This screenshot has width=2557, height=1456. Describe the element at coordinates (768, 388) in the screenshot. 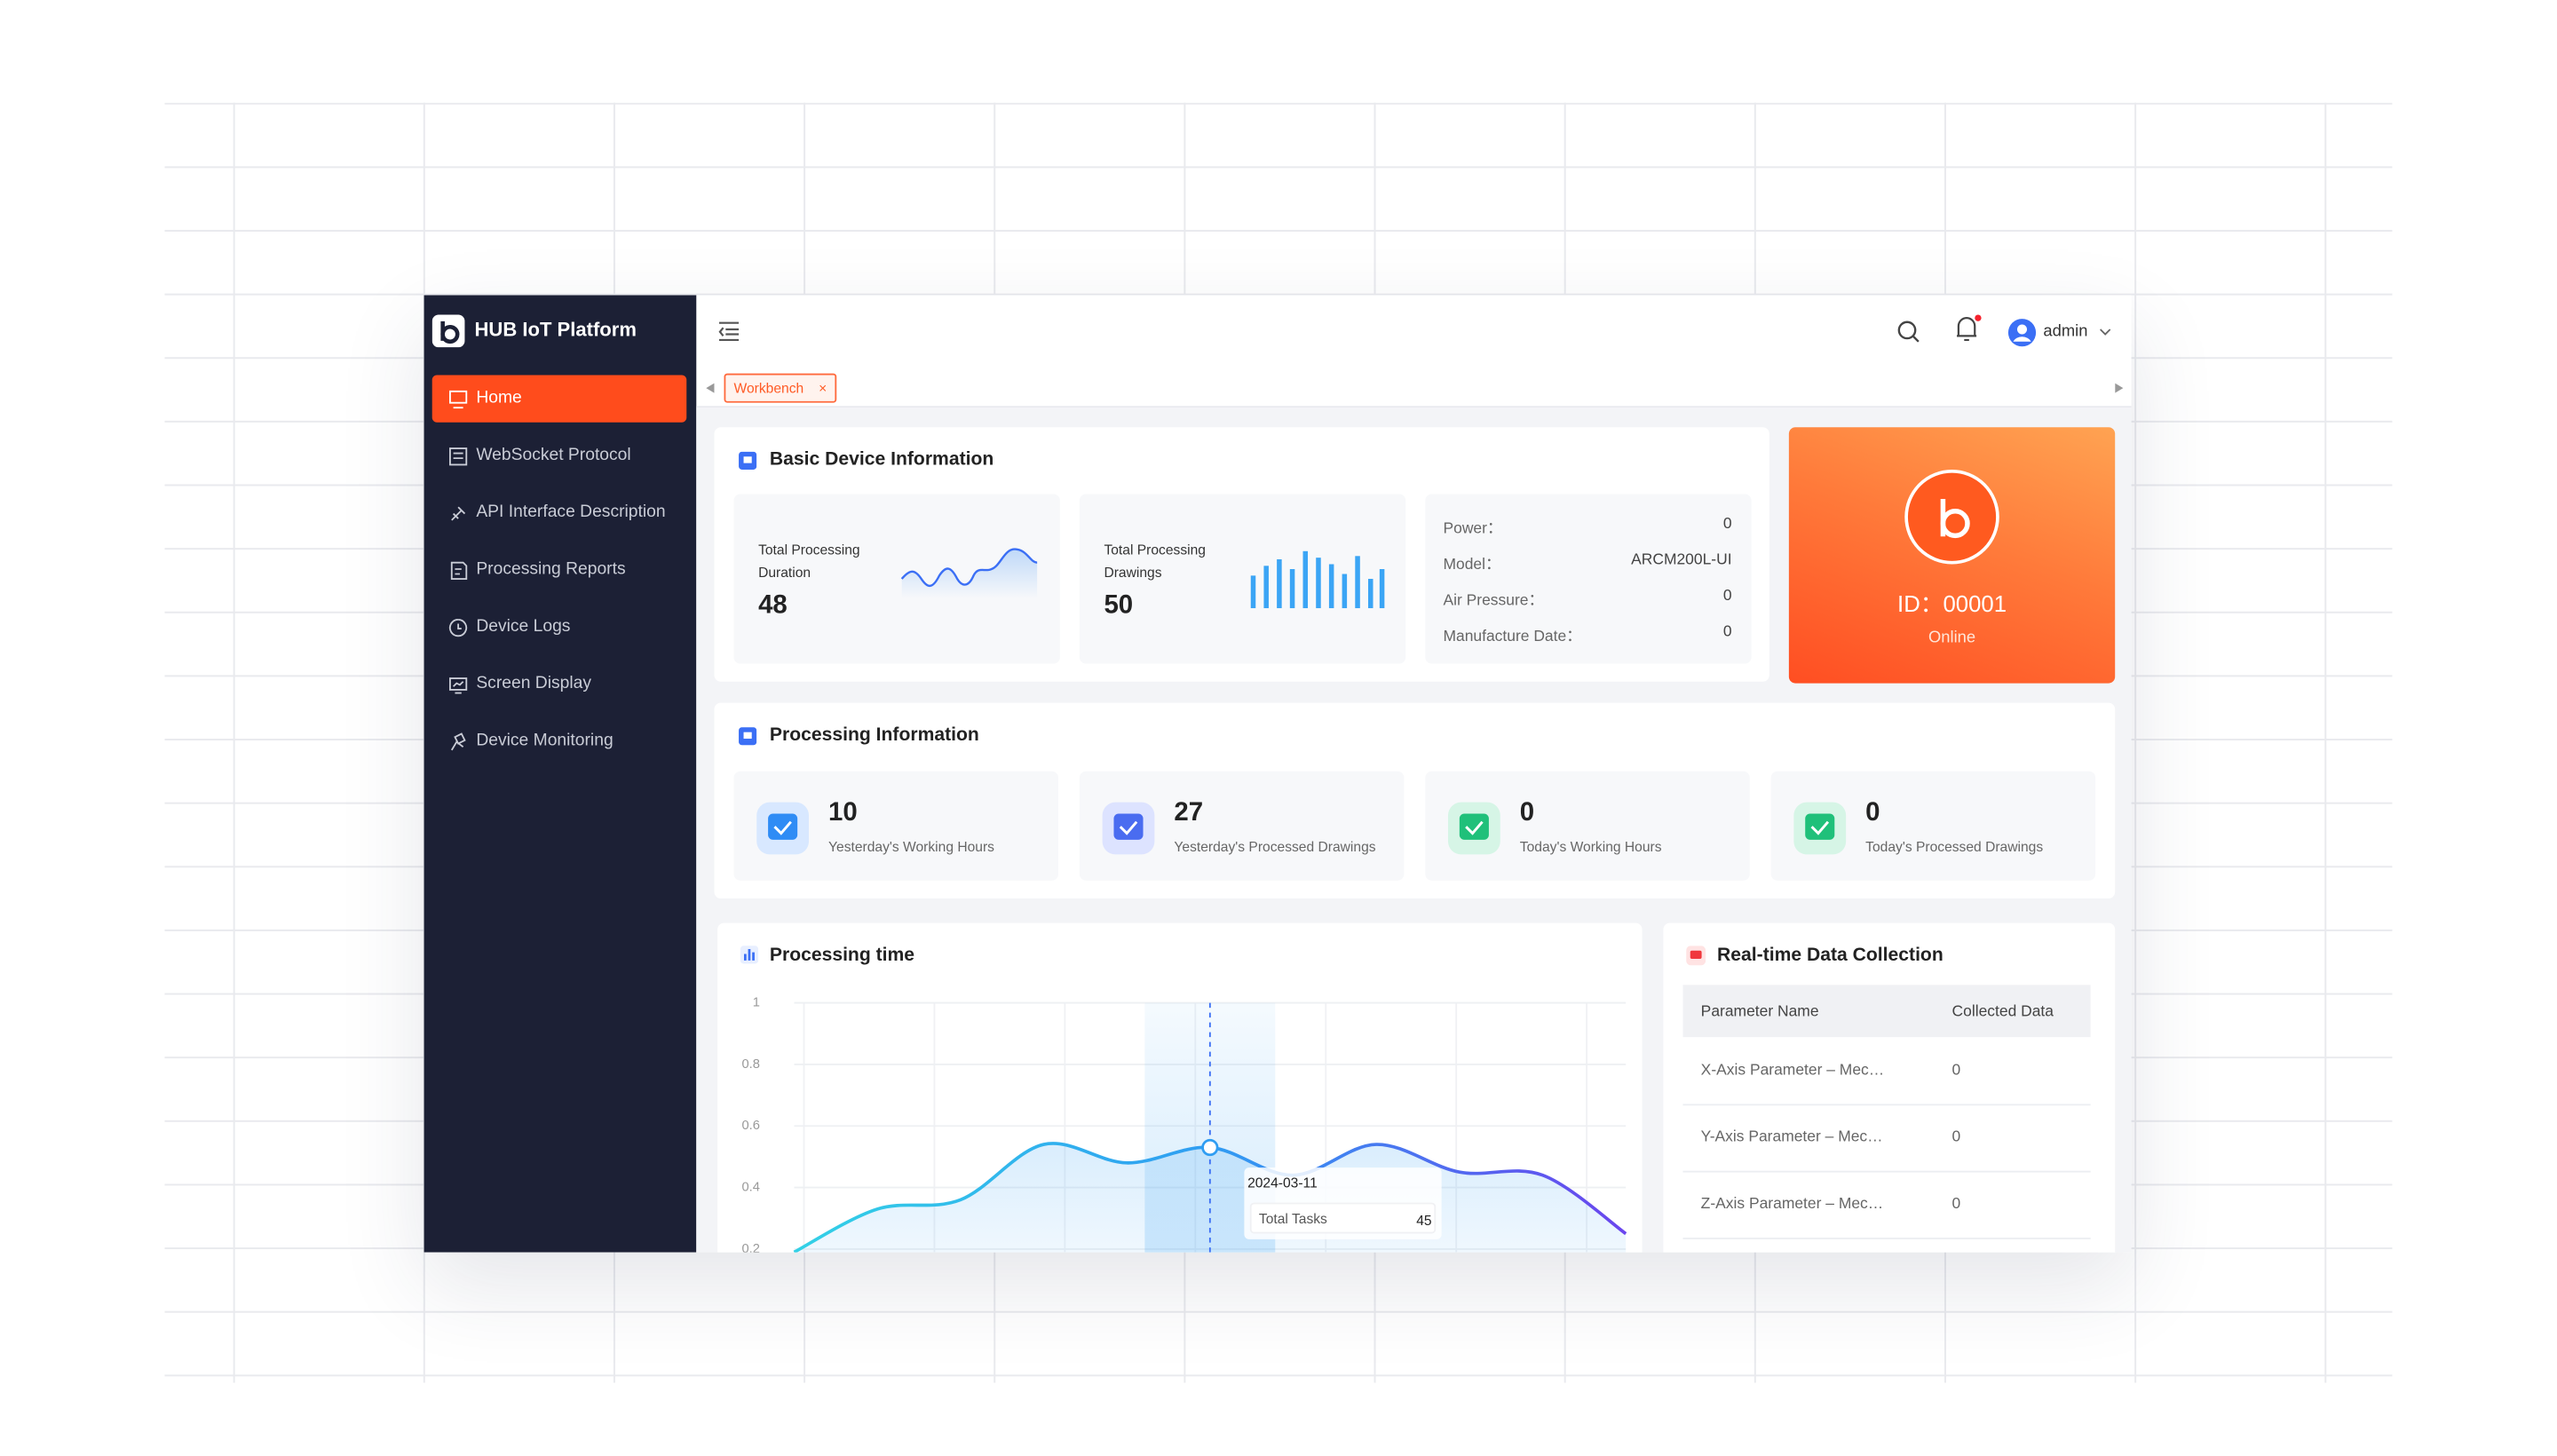

I see `tab-label: Workbench` at that location.